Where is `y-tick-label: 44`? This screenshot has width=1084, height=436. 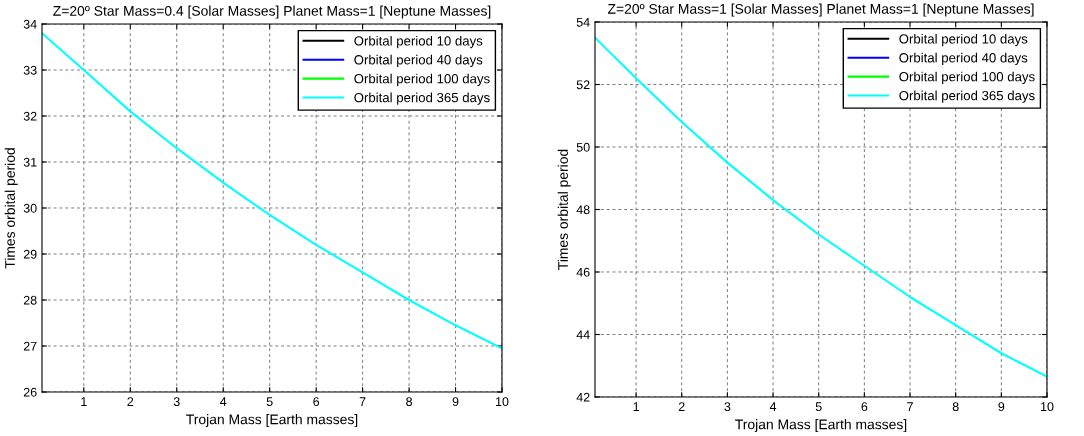
y-tick-label: 44 is located at coordinates (583, 335).